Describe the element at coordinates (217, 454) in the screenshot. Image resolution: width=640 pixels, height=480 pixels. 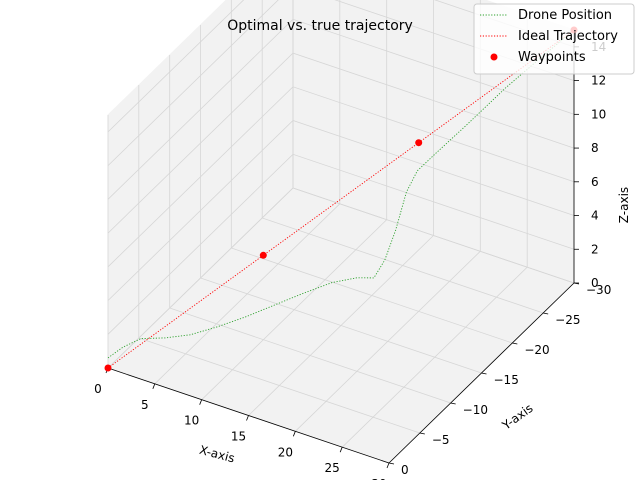
I see `x-axis-label: X-axis` at that location.